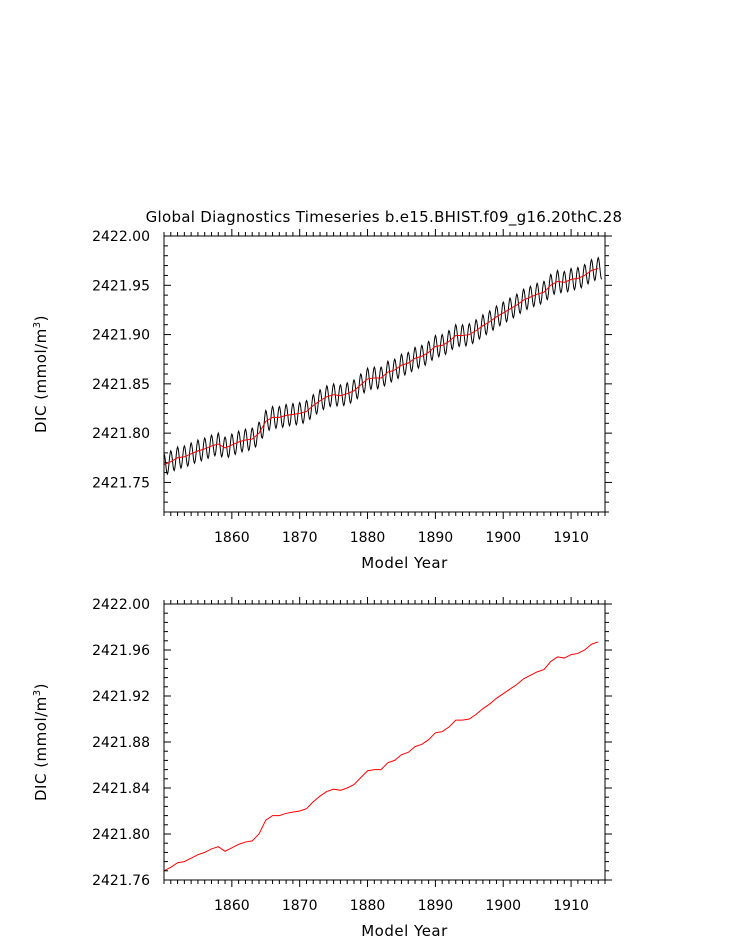  What do you see at coordinates (121, 336) in the screenshot?
I see `y-tick-label: 2421.90` at bounding box center [121, 336].